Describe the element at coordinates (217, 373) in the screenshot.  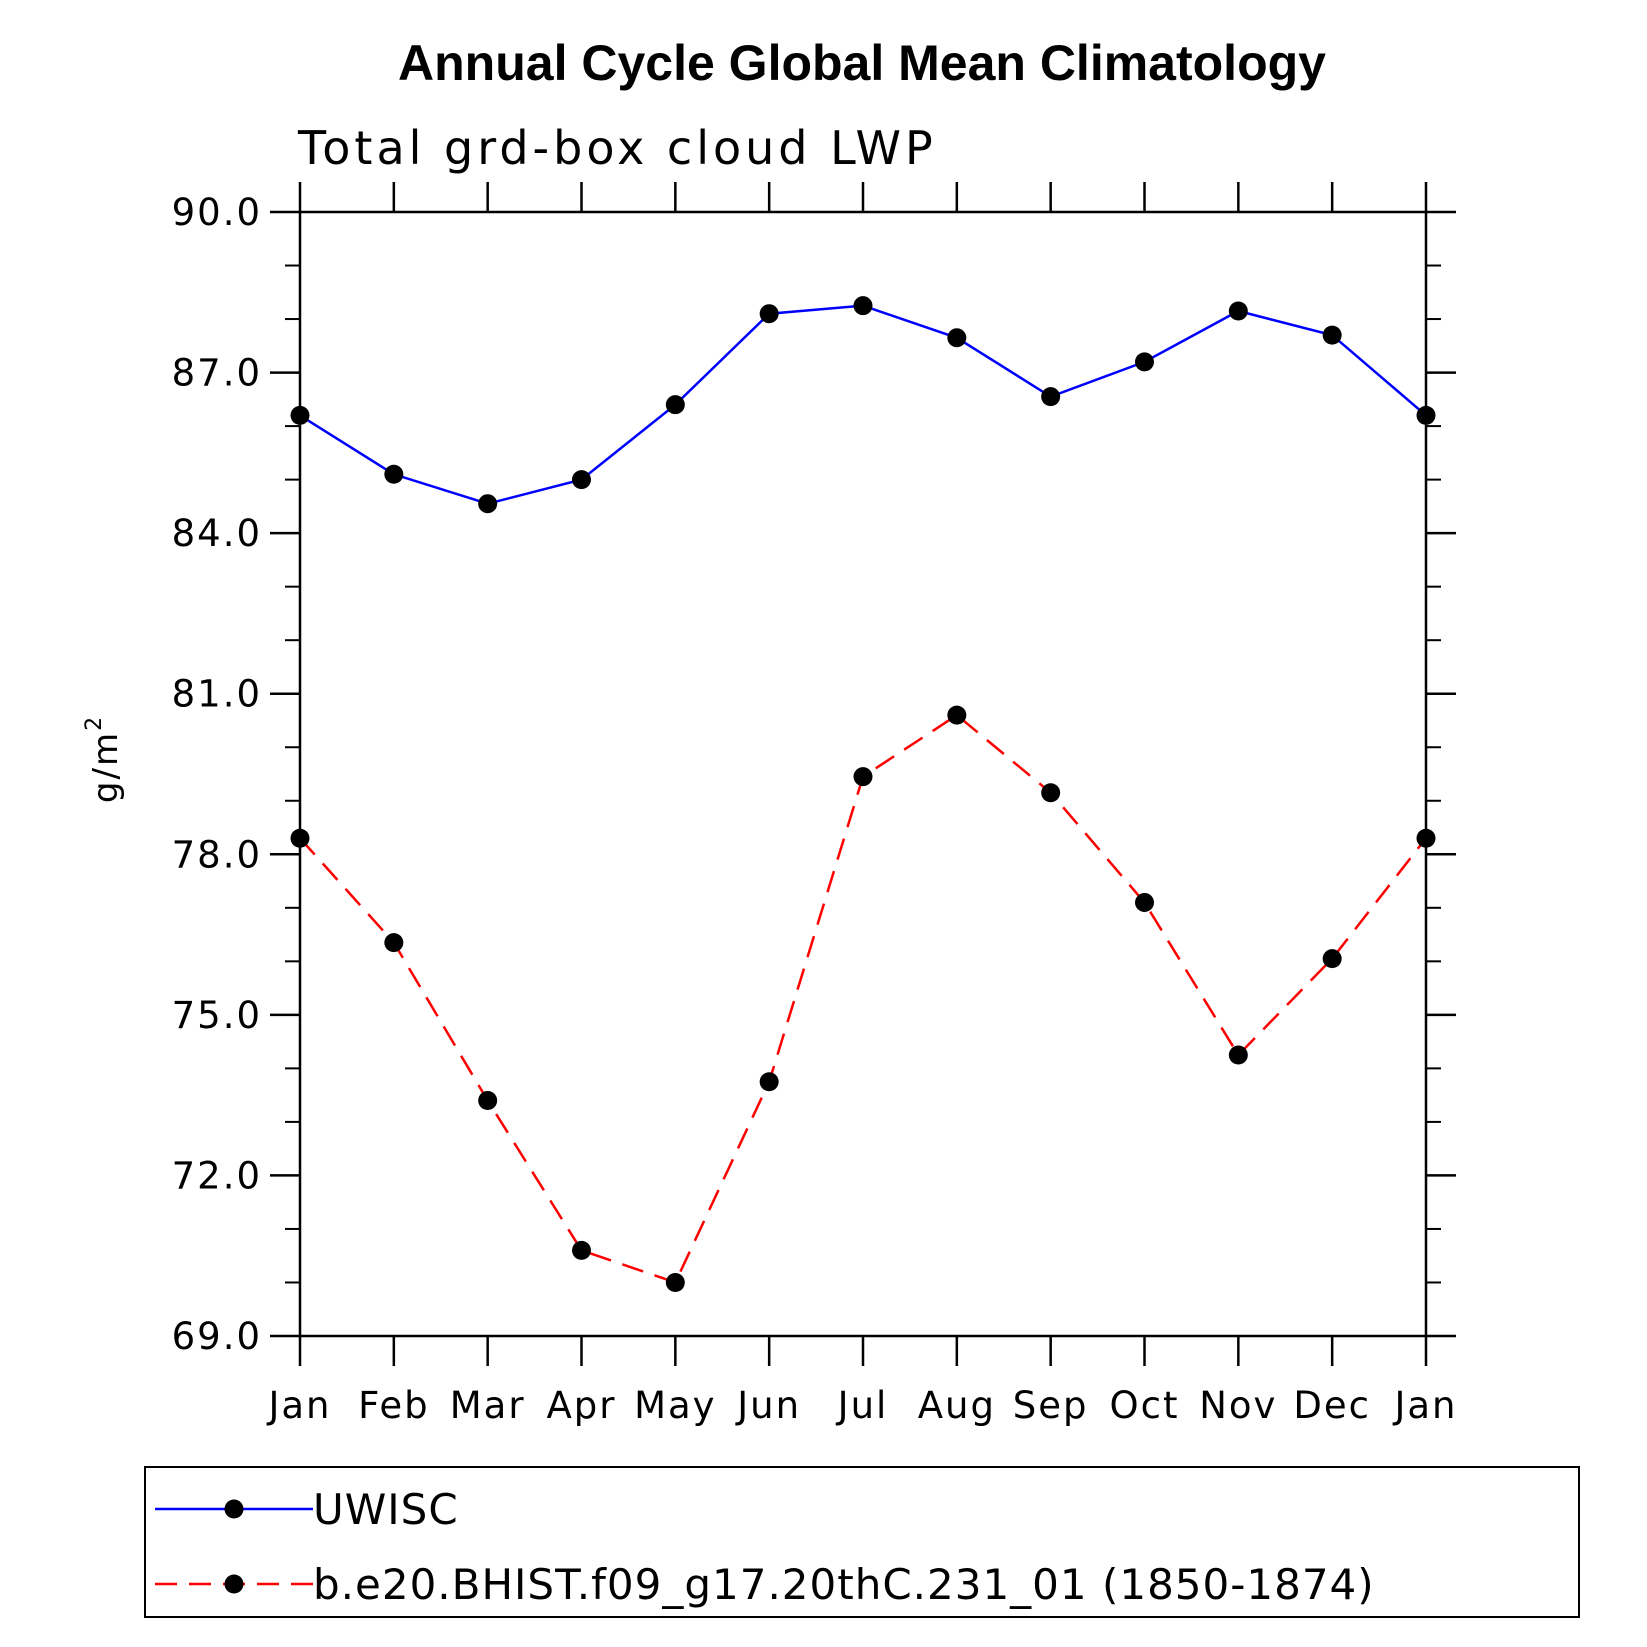
I see `y-tick-label: 87.0` at that location.